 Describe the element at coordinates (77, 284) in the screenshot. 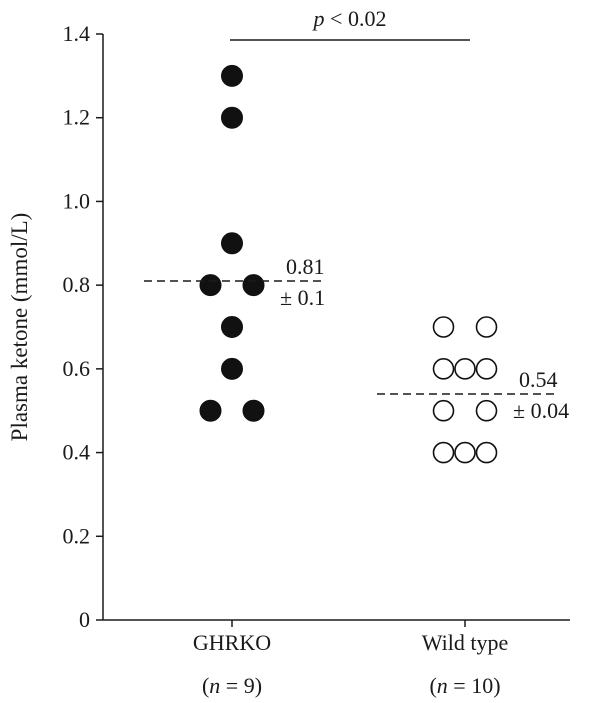

I see `y-tick-label: 0.8` at that location.